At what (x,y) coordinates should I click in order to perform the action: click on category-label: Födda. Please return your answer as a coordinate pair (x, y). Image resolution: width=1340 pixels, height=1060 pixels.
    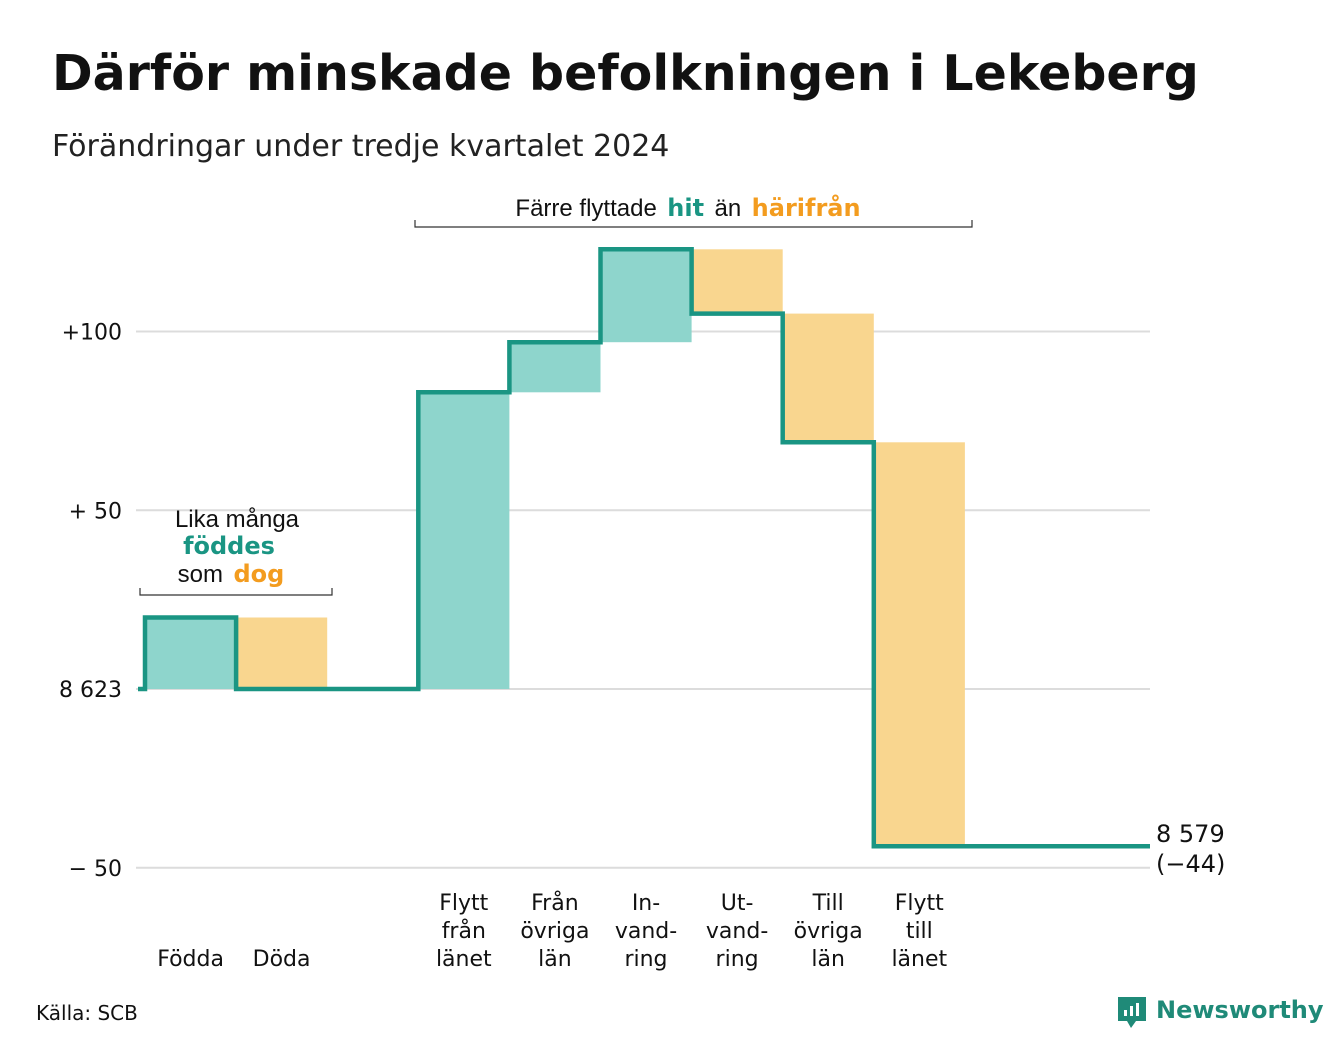
    Looking at the image, I should click on (190, 959).